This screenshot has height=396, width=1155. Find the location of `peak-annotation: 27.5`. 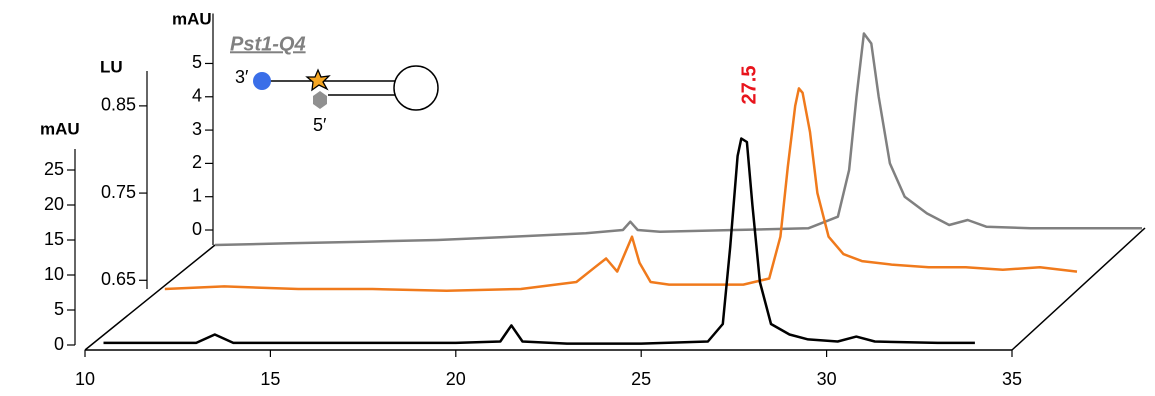

peak-annotation: 27.5 is located at coordinates (749, 85).